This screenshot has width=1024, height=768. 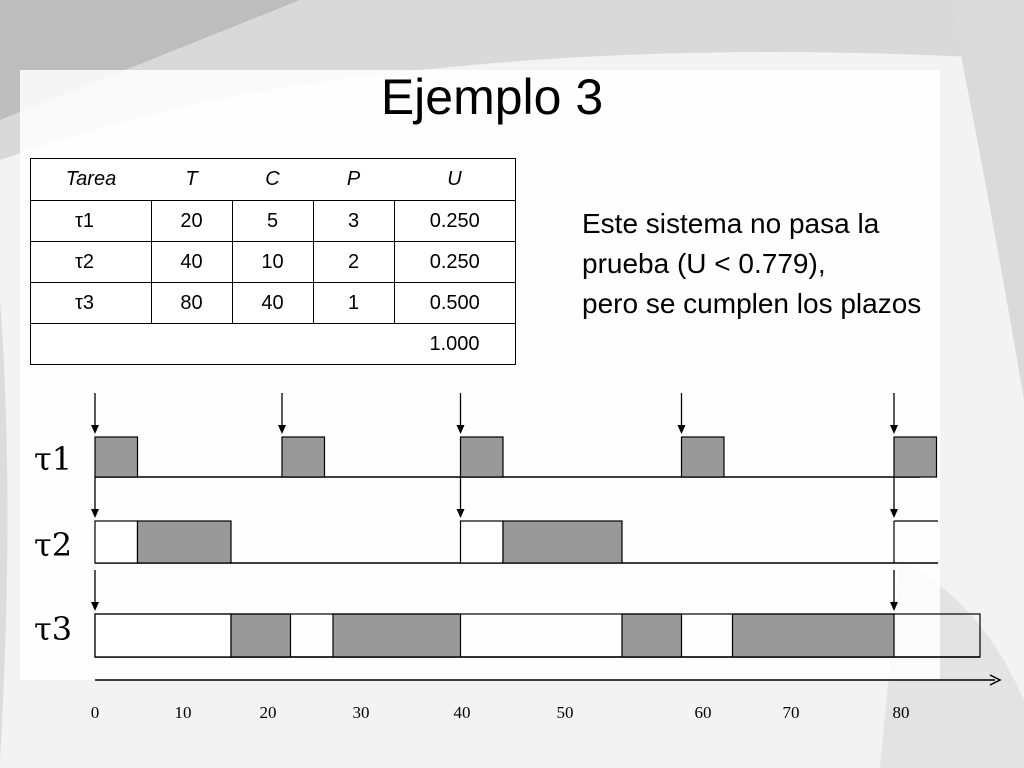 What do you see at coordinates (455, 344) in the screenshot?
I see `cell-total-u: 1.000` at bounding box center [455, 344].